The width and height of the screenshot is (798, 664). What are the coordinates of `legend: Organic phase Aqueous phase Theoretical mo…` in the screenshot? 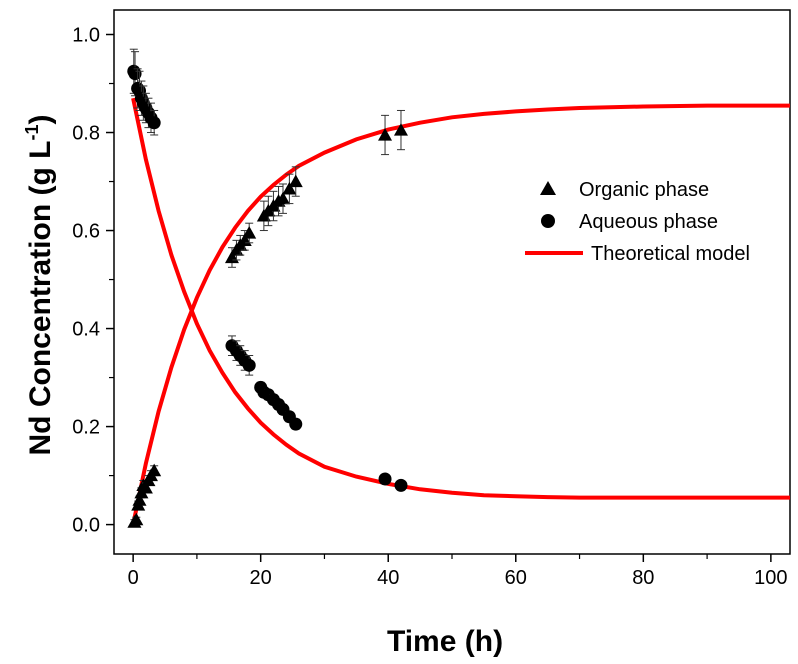 It's located at (637, 222).